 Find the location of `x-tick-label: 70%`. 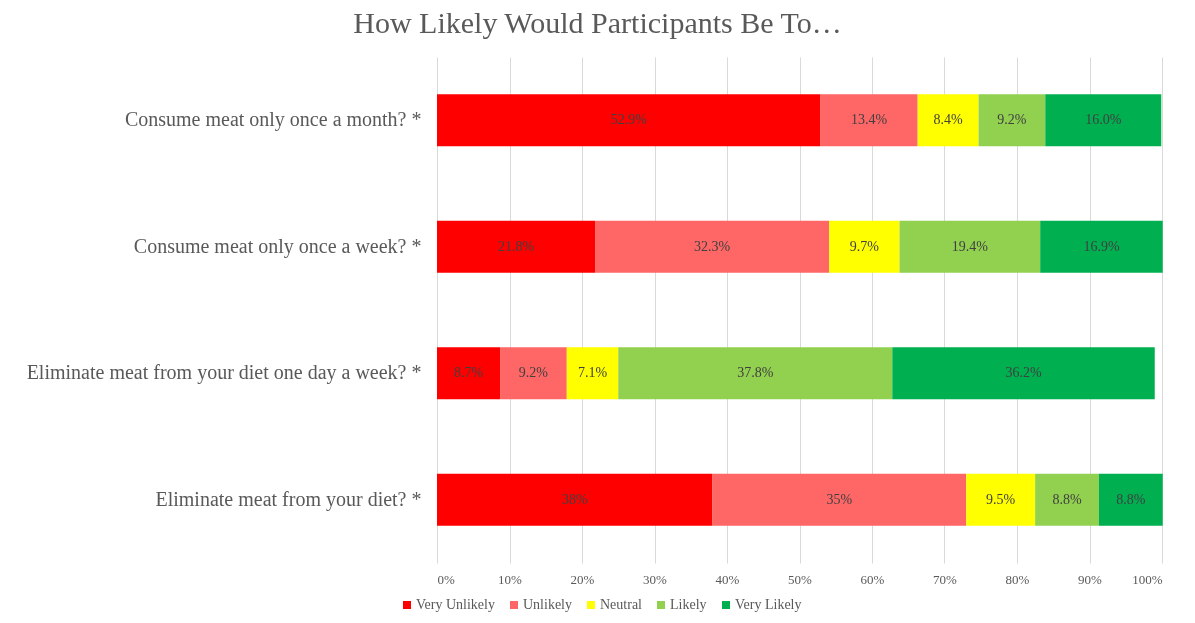

x-tick-label: 70% is located at coordinates (945, 579).